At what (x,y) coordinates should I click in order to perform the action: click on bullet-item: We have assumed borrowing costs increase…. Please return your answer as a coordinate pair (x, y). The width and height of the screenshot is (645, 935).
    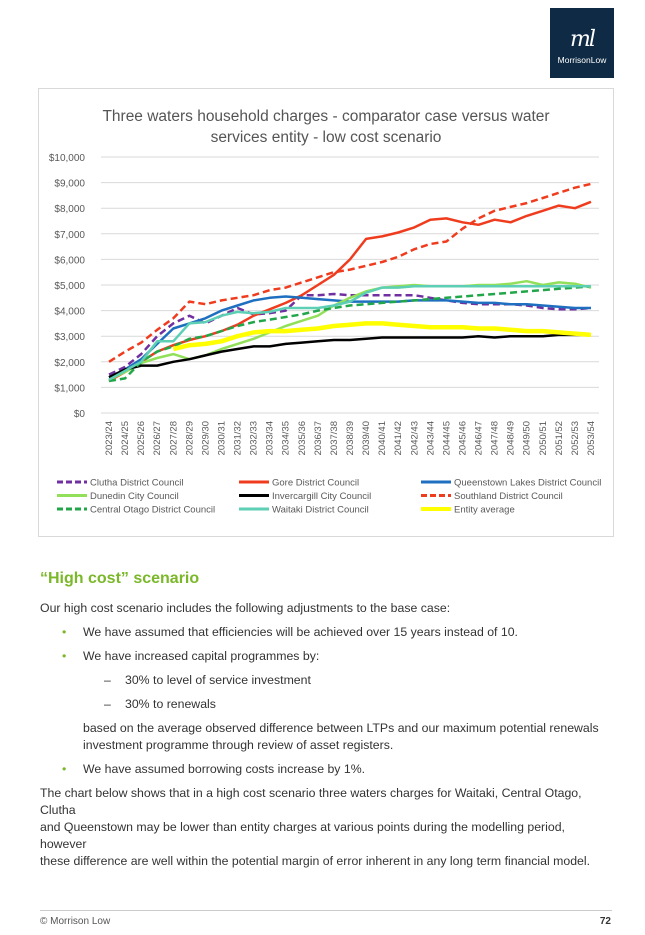
    Looking at the image, I should click on (224, 769).